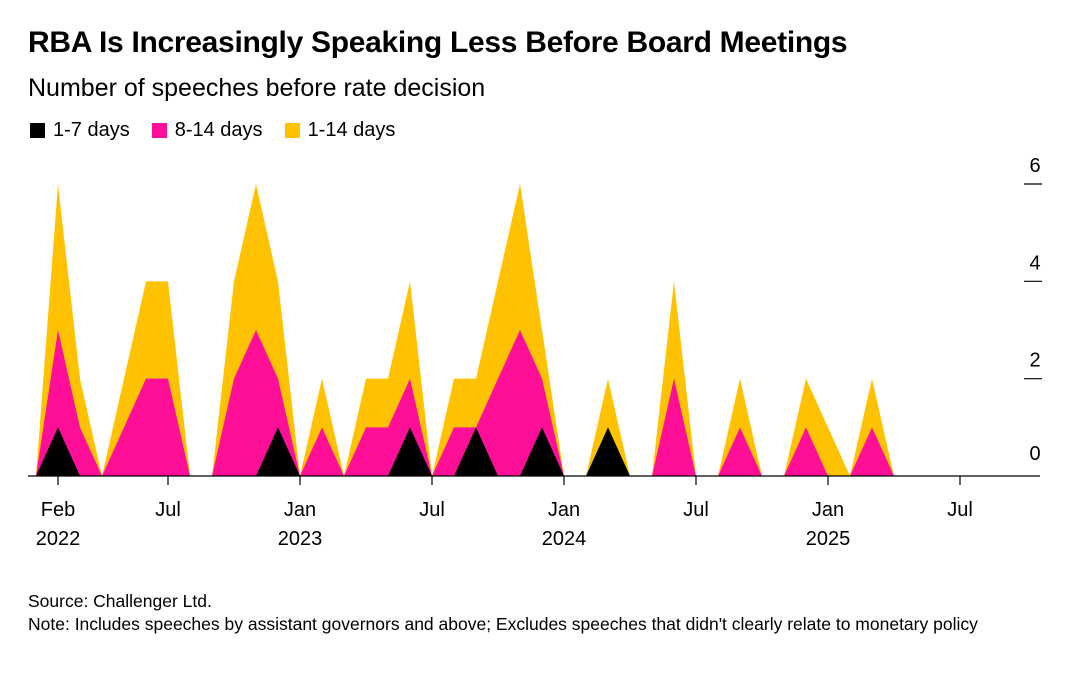 Image resolution: width=1080 pixels, height=679 pixels. I want to click on legend-swatch-1-7-days, so click(37, 130).